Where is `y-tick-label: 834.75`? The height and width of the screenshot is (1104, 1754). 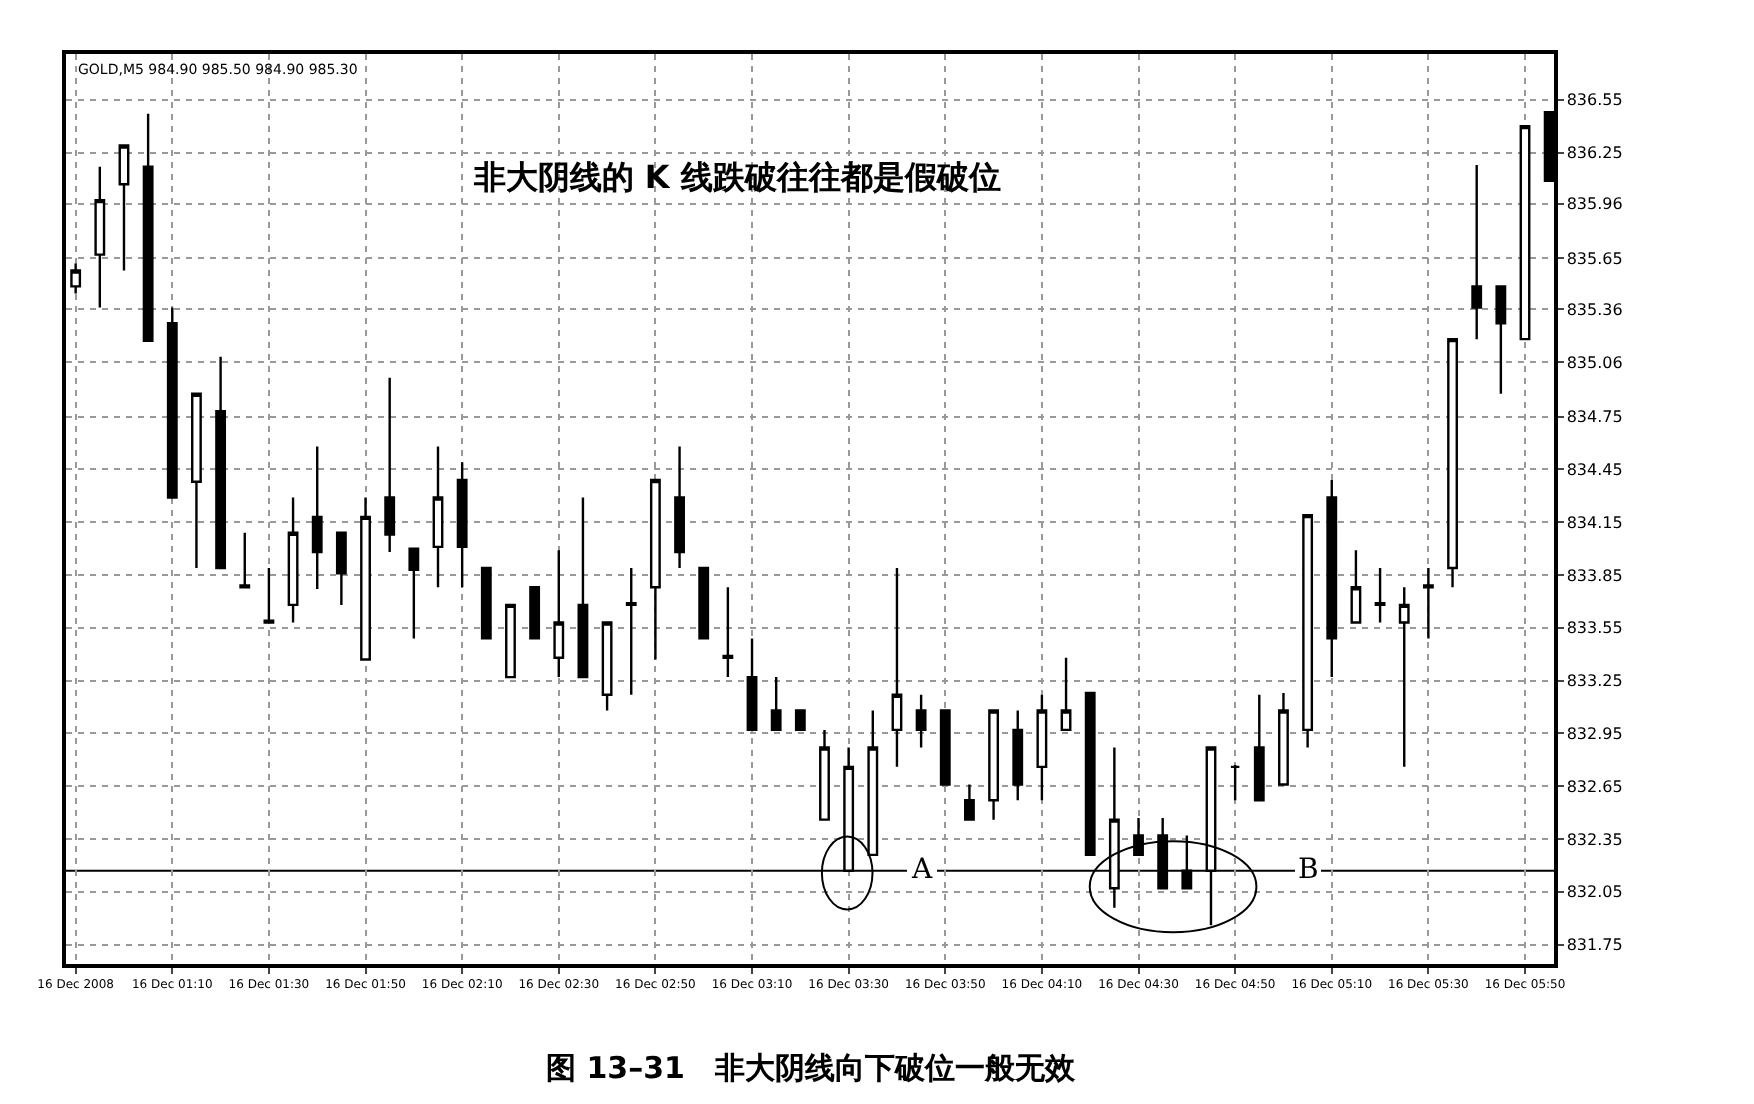 y-tick-label: 834.75 is located at coordinates (1594, 417).